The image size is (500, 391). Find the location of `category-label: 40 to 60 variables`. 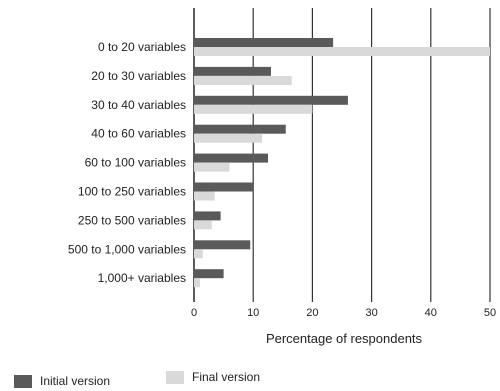

category-label: 40 to 60 variables is located at coordinates (138, 134).